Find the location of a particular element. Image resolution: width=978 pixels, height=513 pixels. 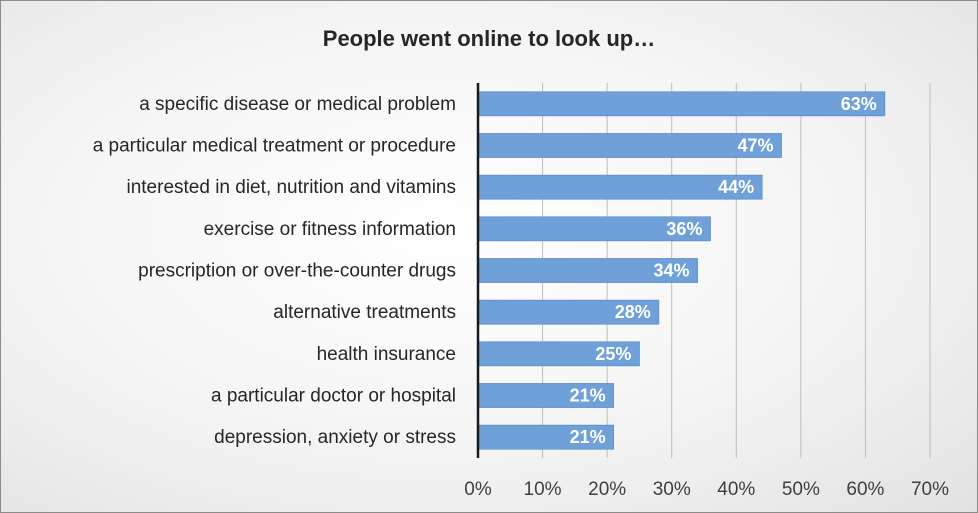

x-tick-label: 70% is located at coordinates (930, 489).